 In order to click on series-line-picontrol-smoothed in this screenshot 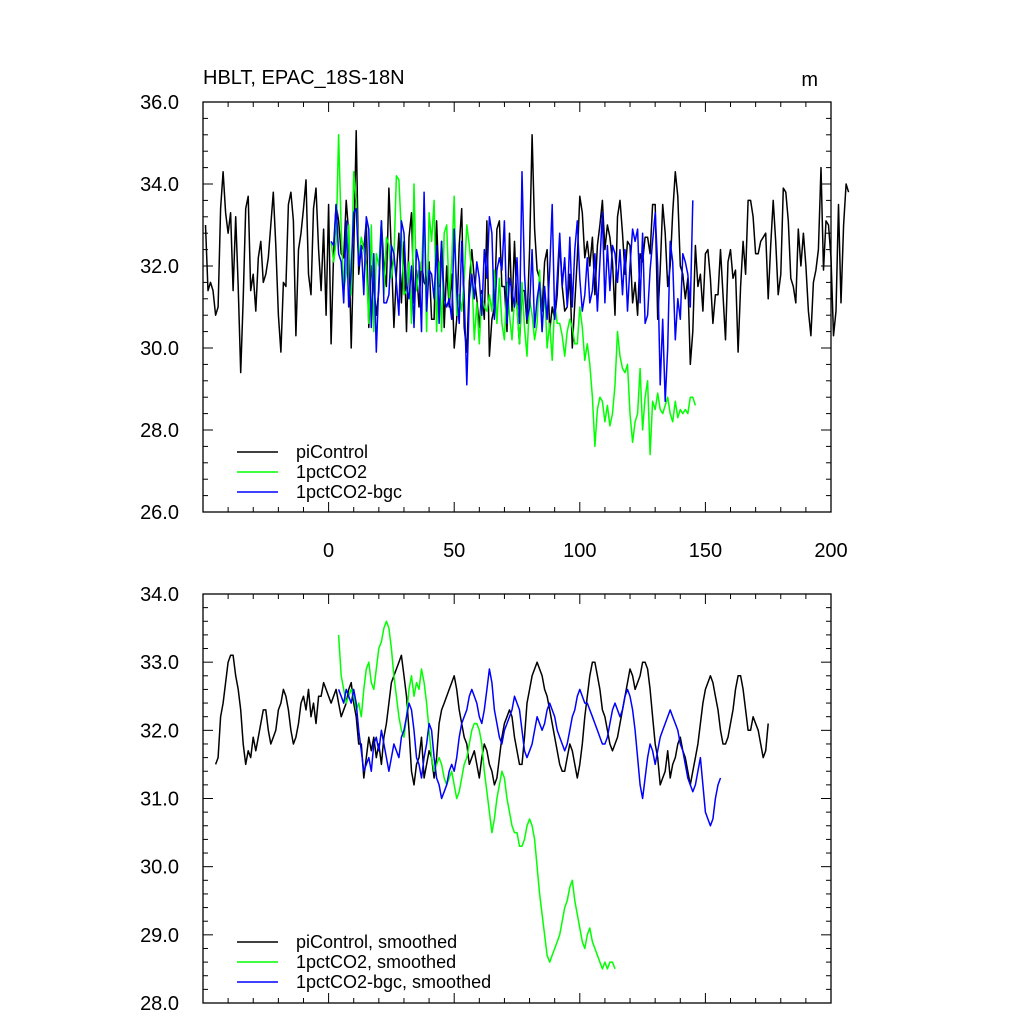, I will do `click(491, 720)`.